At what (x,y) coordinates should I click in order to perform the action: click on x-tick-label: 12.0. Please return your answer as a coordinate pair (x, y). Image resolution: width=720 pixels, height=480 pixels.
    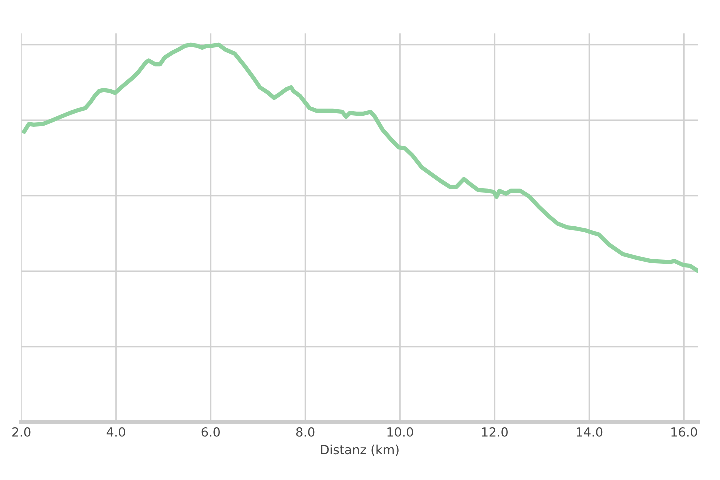
    Looking at the image, I should click on (495, 432).